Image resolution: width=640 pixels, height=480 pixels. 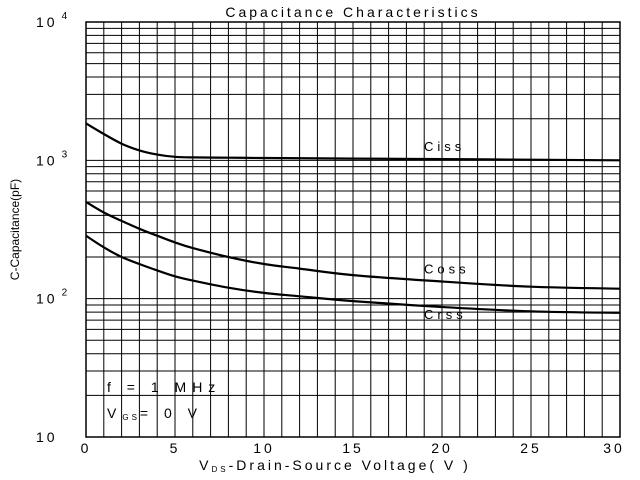 I want to click on frequency-condition: f = 1 MHz, so click(x=164, y=387).